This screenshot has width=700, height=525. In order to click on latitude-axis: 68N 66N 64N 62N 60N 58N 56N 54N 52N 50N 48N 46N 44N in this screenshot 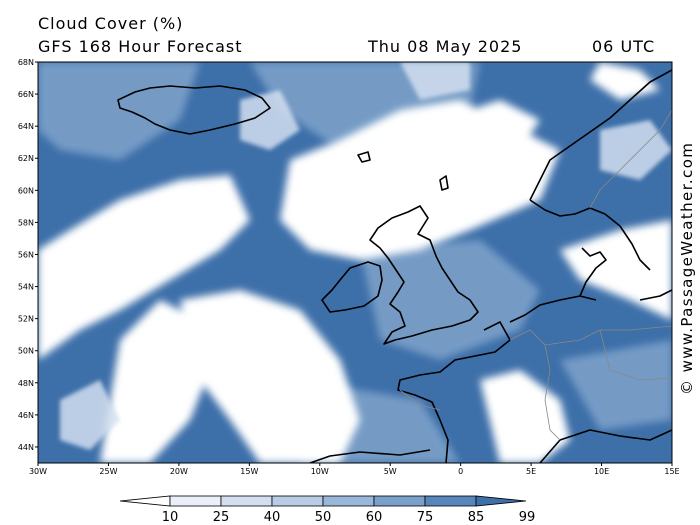, I will do `click(28, 255)`.